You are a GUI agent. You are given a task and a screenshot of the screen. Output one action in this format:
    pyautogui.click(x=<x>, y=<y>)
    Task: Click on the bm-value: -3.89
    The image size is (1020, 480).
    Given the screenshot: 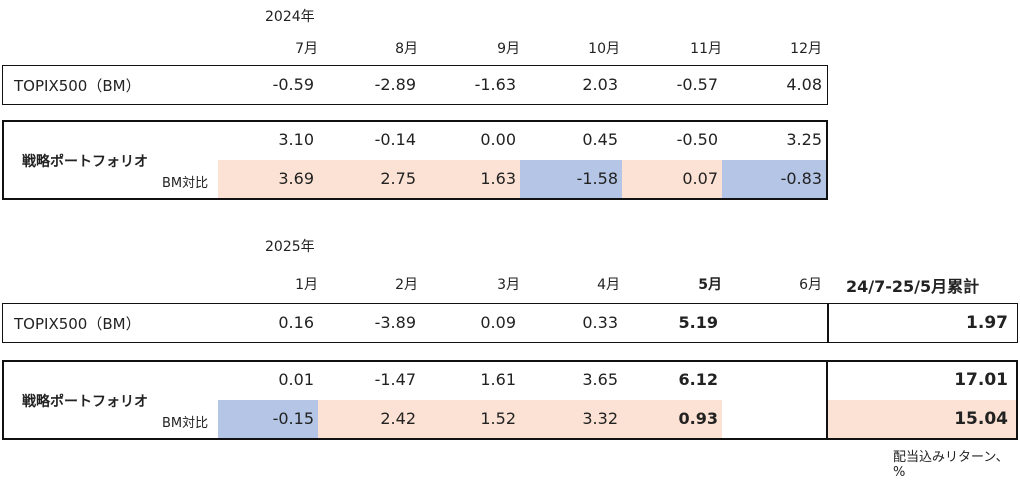 What is the action you would take?
    pyautogui.click(x=395, y=322)
    